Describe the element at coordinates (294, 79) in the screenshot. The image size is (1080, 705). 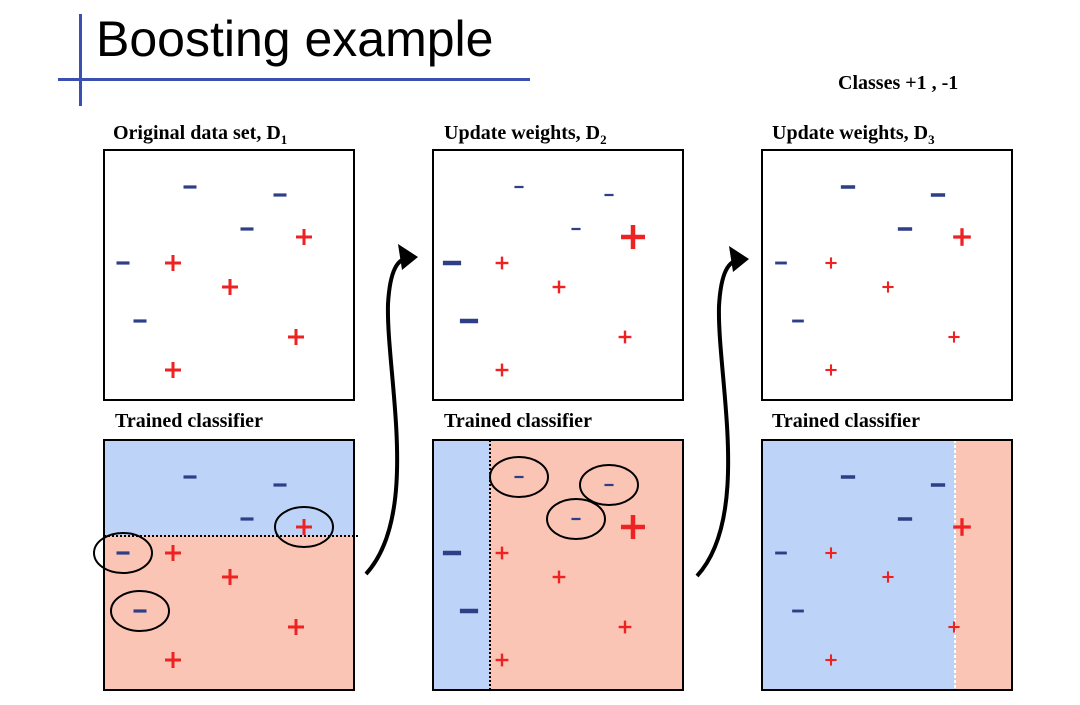
I see `title-horizontal-rule` at that location.